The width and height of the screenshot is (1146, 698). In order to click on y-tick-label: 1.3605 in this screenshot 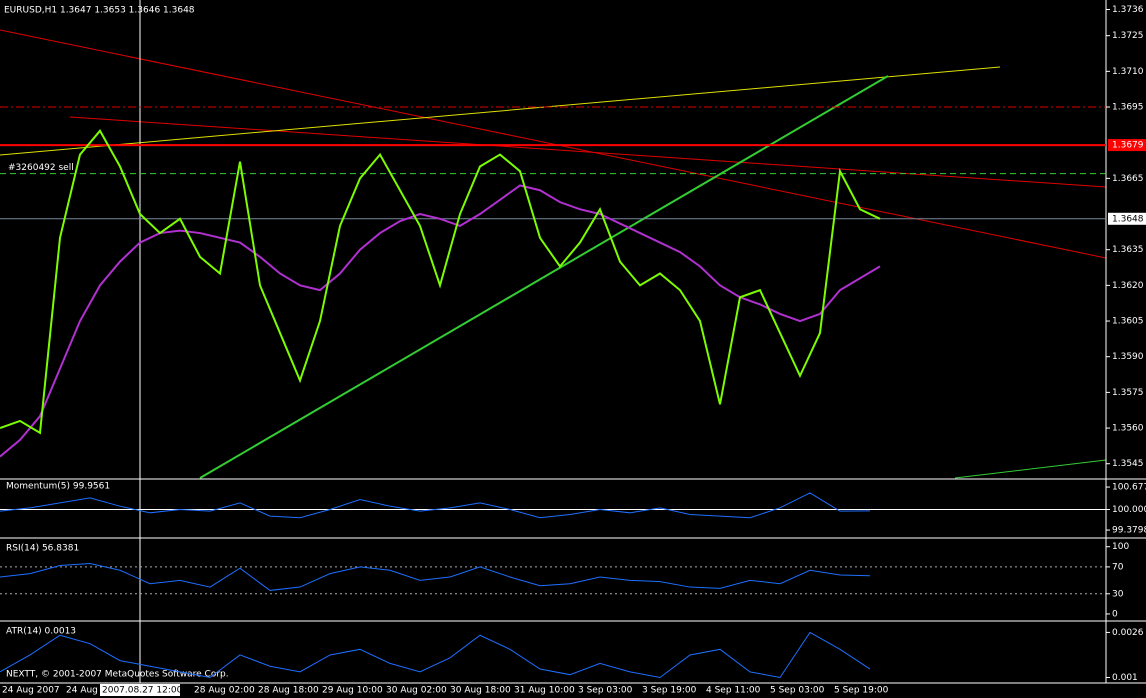, I will do `click(1128, 322)`.